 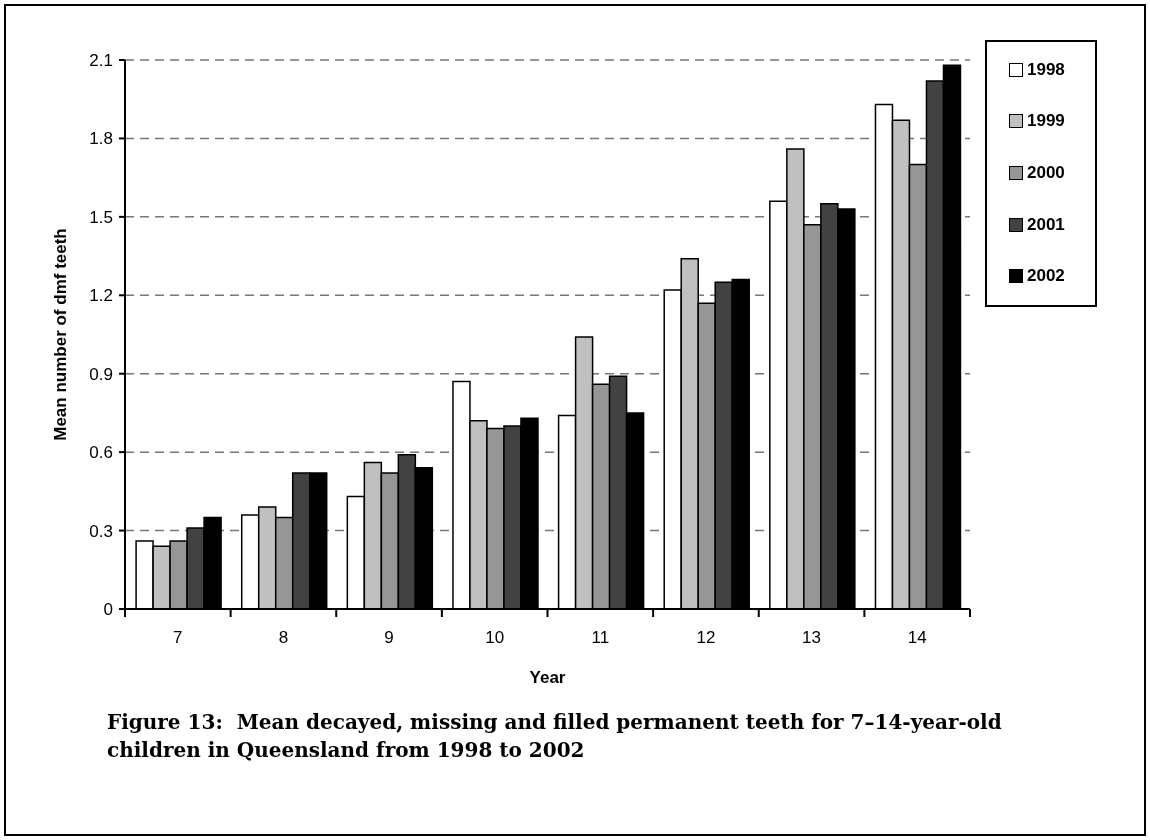 What do you see at coordinates (495, 637) in the screenshot?
I see `x-tick-label: 10` at bounding box center [495, 637].